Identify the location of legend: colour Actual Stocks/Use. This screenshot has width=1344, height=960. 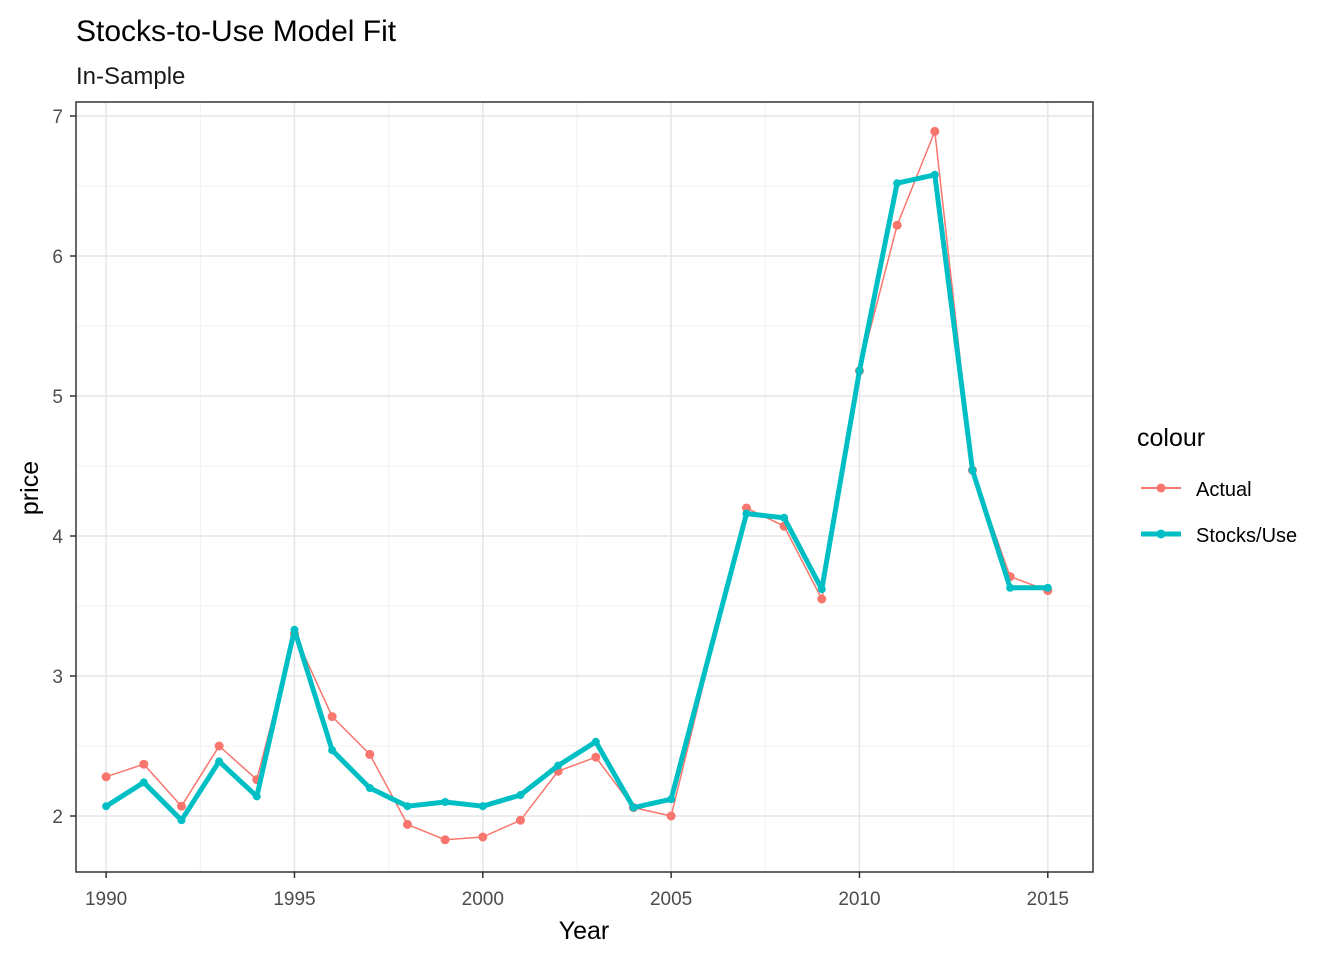
(1217, 485).